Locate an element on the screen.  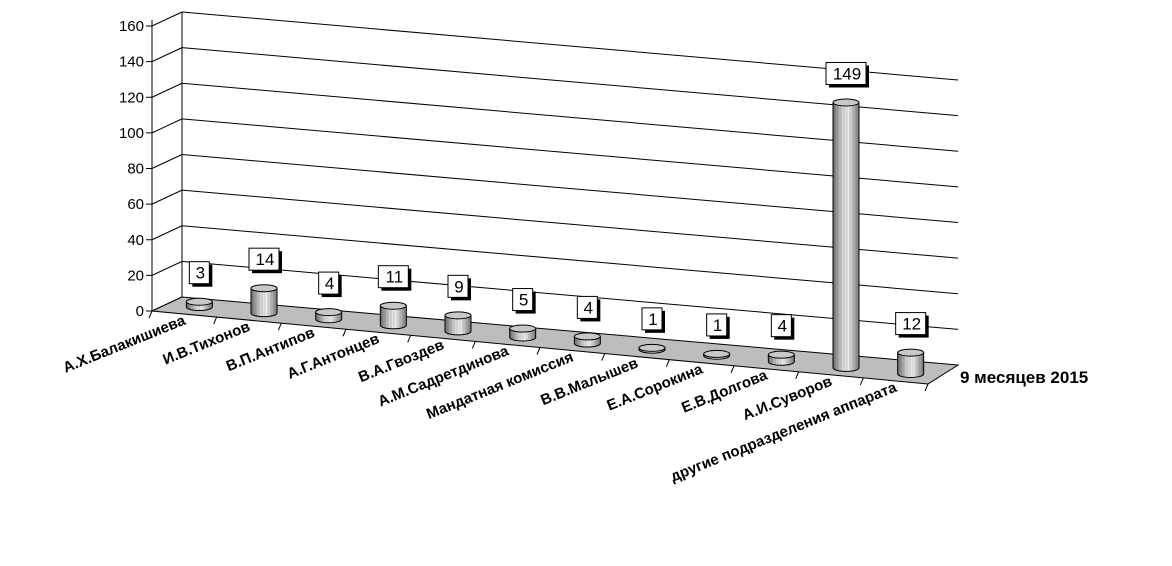
data-label: 12 is located at coordinates (912, 325).